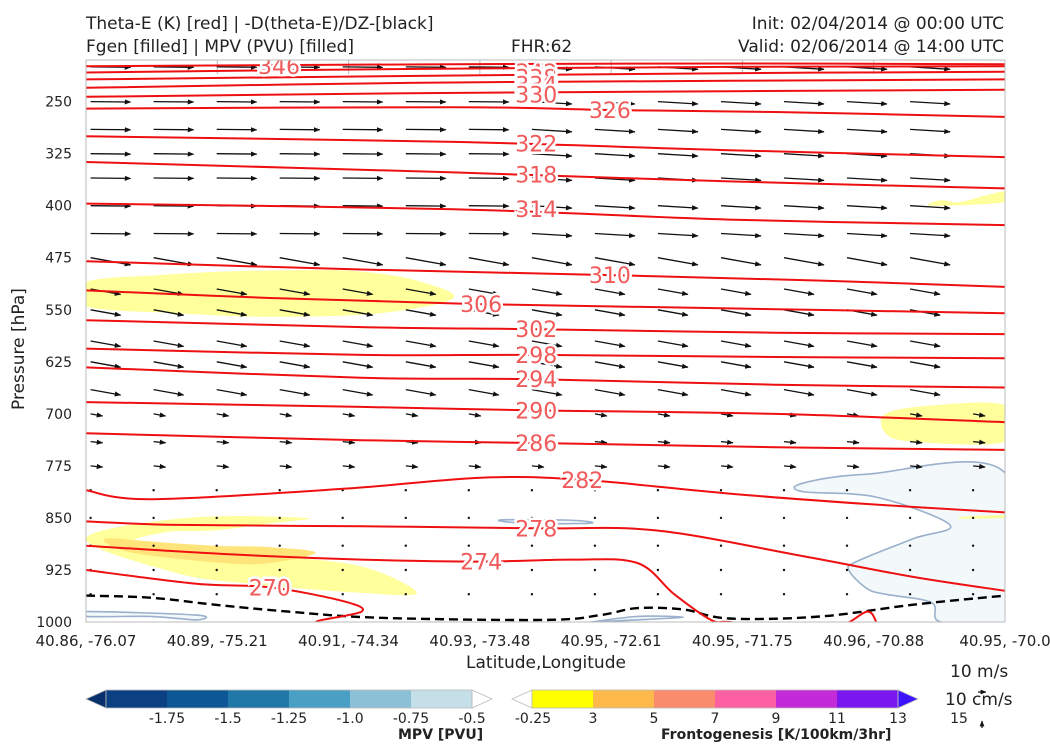  What do you see at coordinates (546, 663) in the screenshot?
I see `x-axis-label: Latitude,Longitude` at bounding box center [546, 663].